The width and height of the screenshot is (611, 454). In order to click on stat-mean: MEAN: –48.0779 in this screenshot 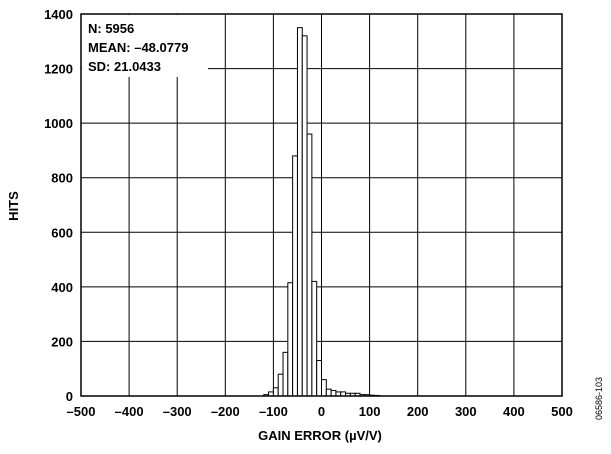, I will do `click(138, 47)`.